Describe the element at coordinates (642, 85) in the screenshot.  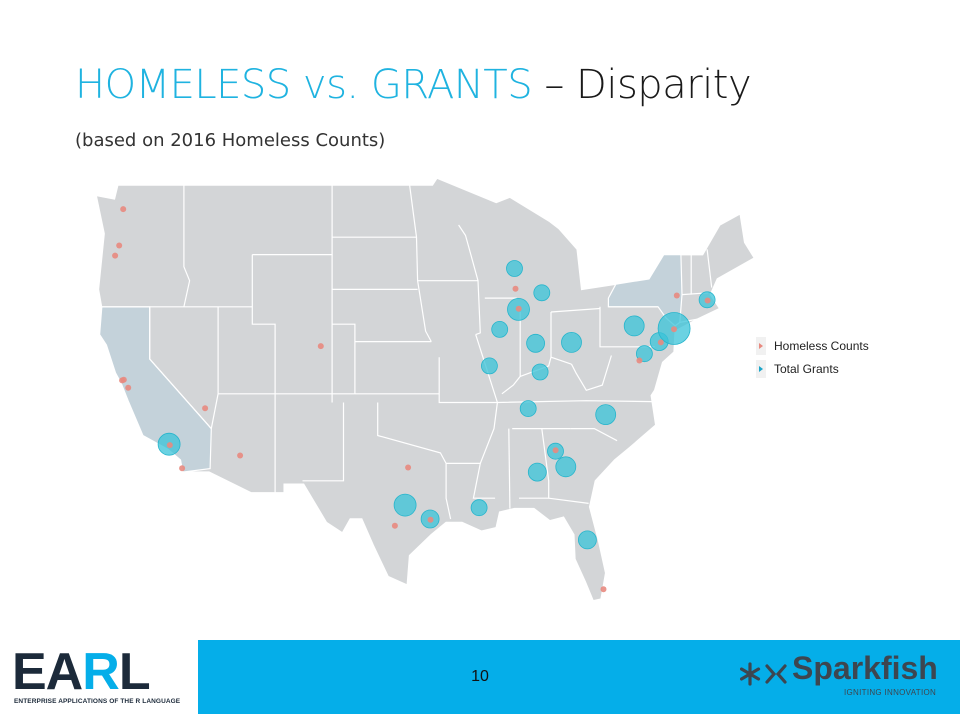
I see `slide-title-rest: – Disparity` at that location.